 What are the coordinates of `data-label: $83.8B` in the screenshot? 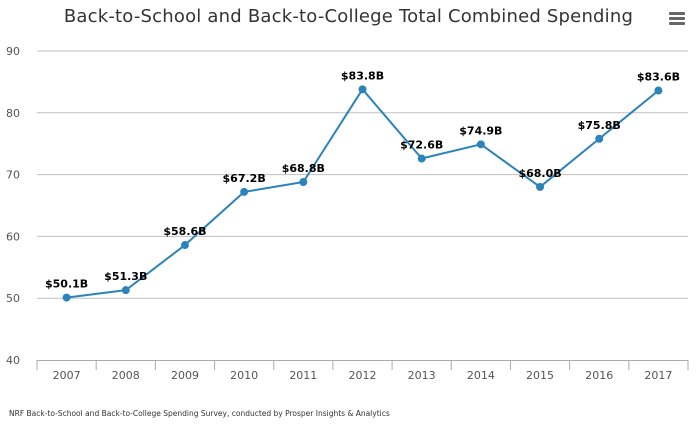 It's located at (362, 75).